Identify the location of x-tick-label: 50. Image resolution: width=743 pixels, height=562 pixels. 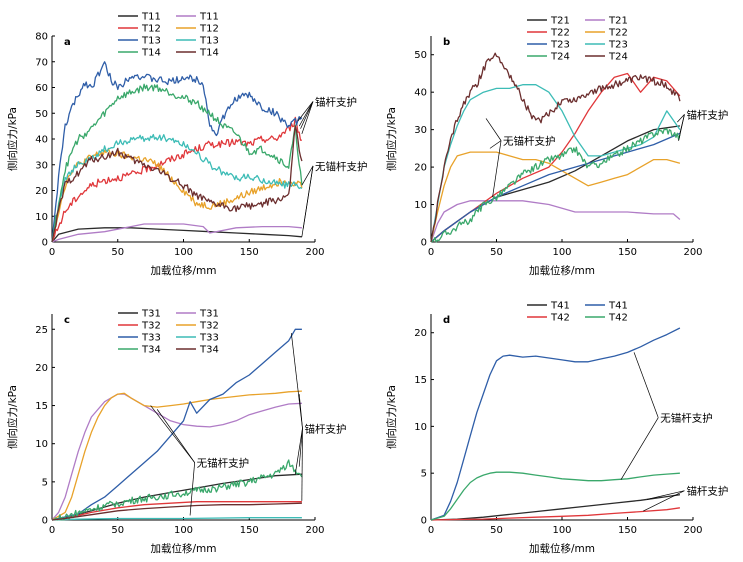
(117, 530).